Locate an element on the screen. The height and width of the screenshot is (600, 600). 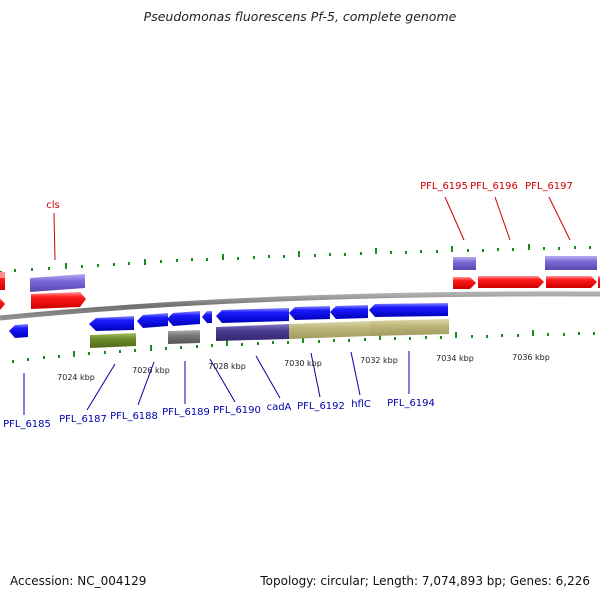
gene-label-pfl-6195: PFL_6195 is located at coordinates (444, 186).